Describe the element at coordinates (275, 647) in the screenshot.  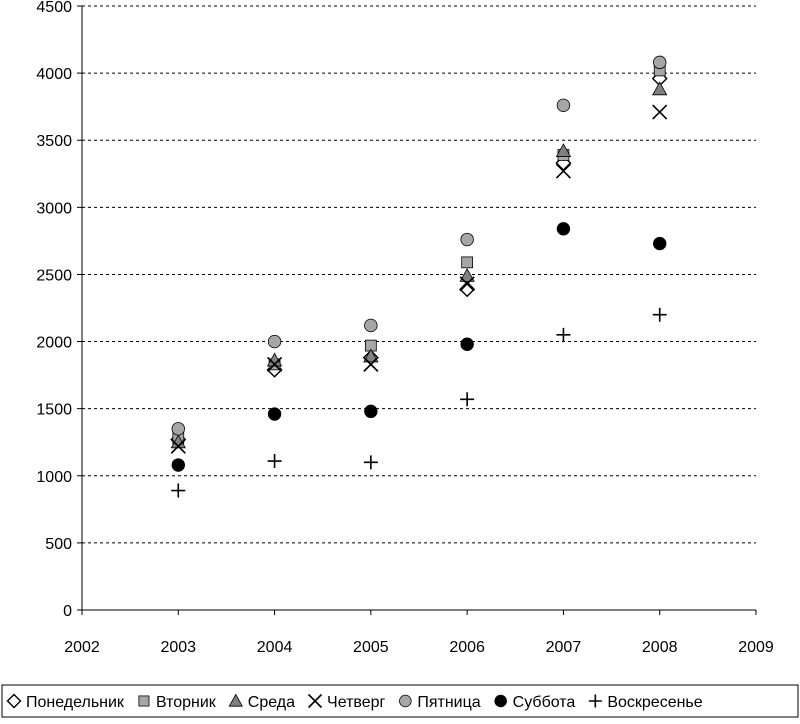
I see `x-tick-label: 2004` at that location.